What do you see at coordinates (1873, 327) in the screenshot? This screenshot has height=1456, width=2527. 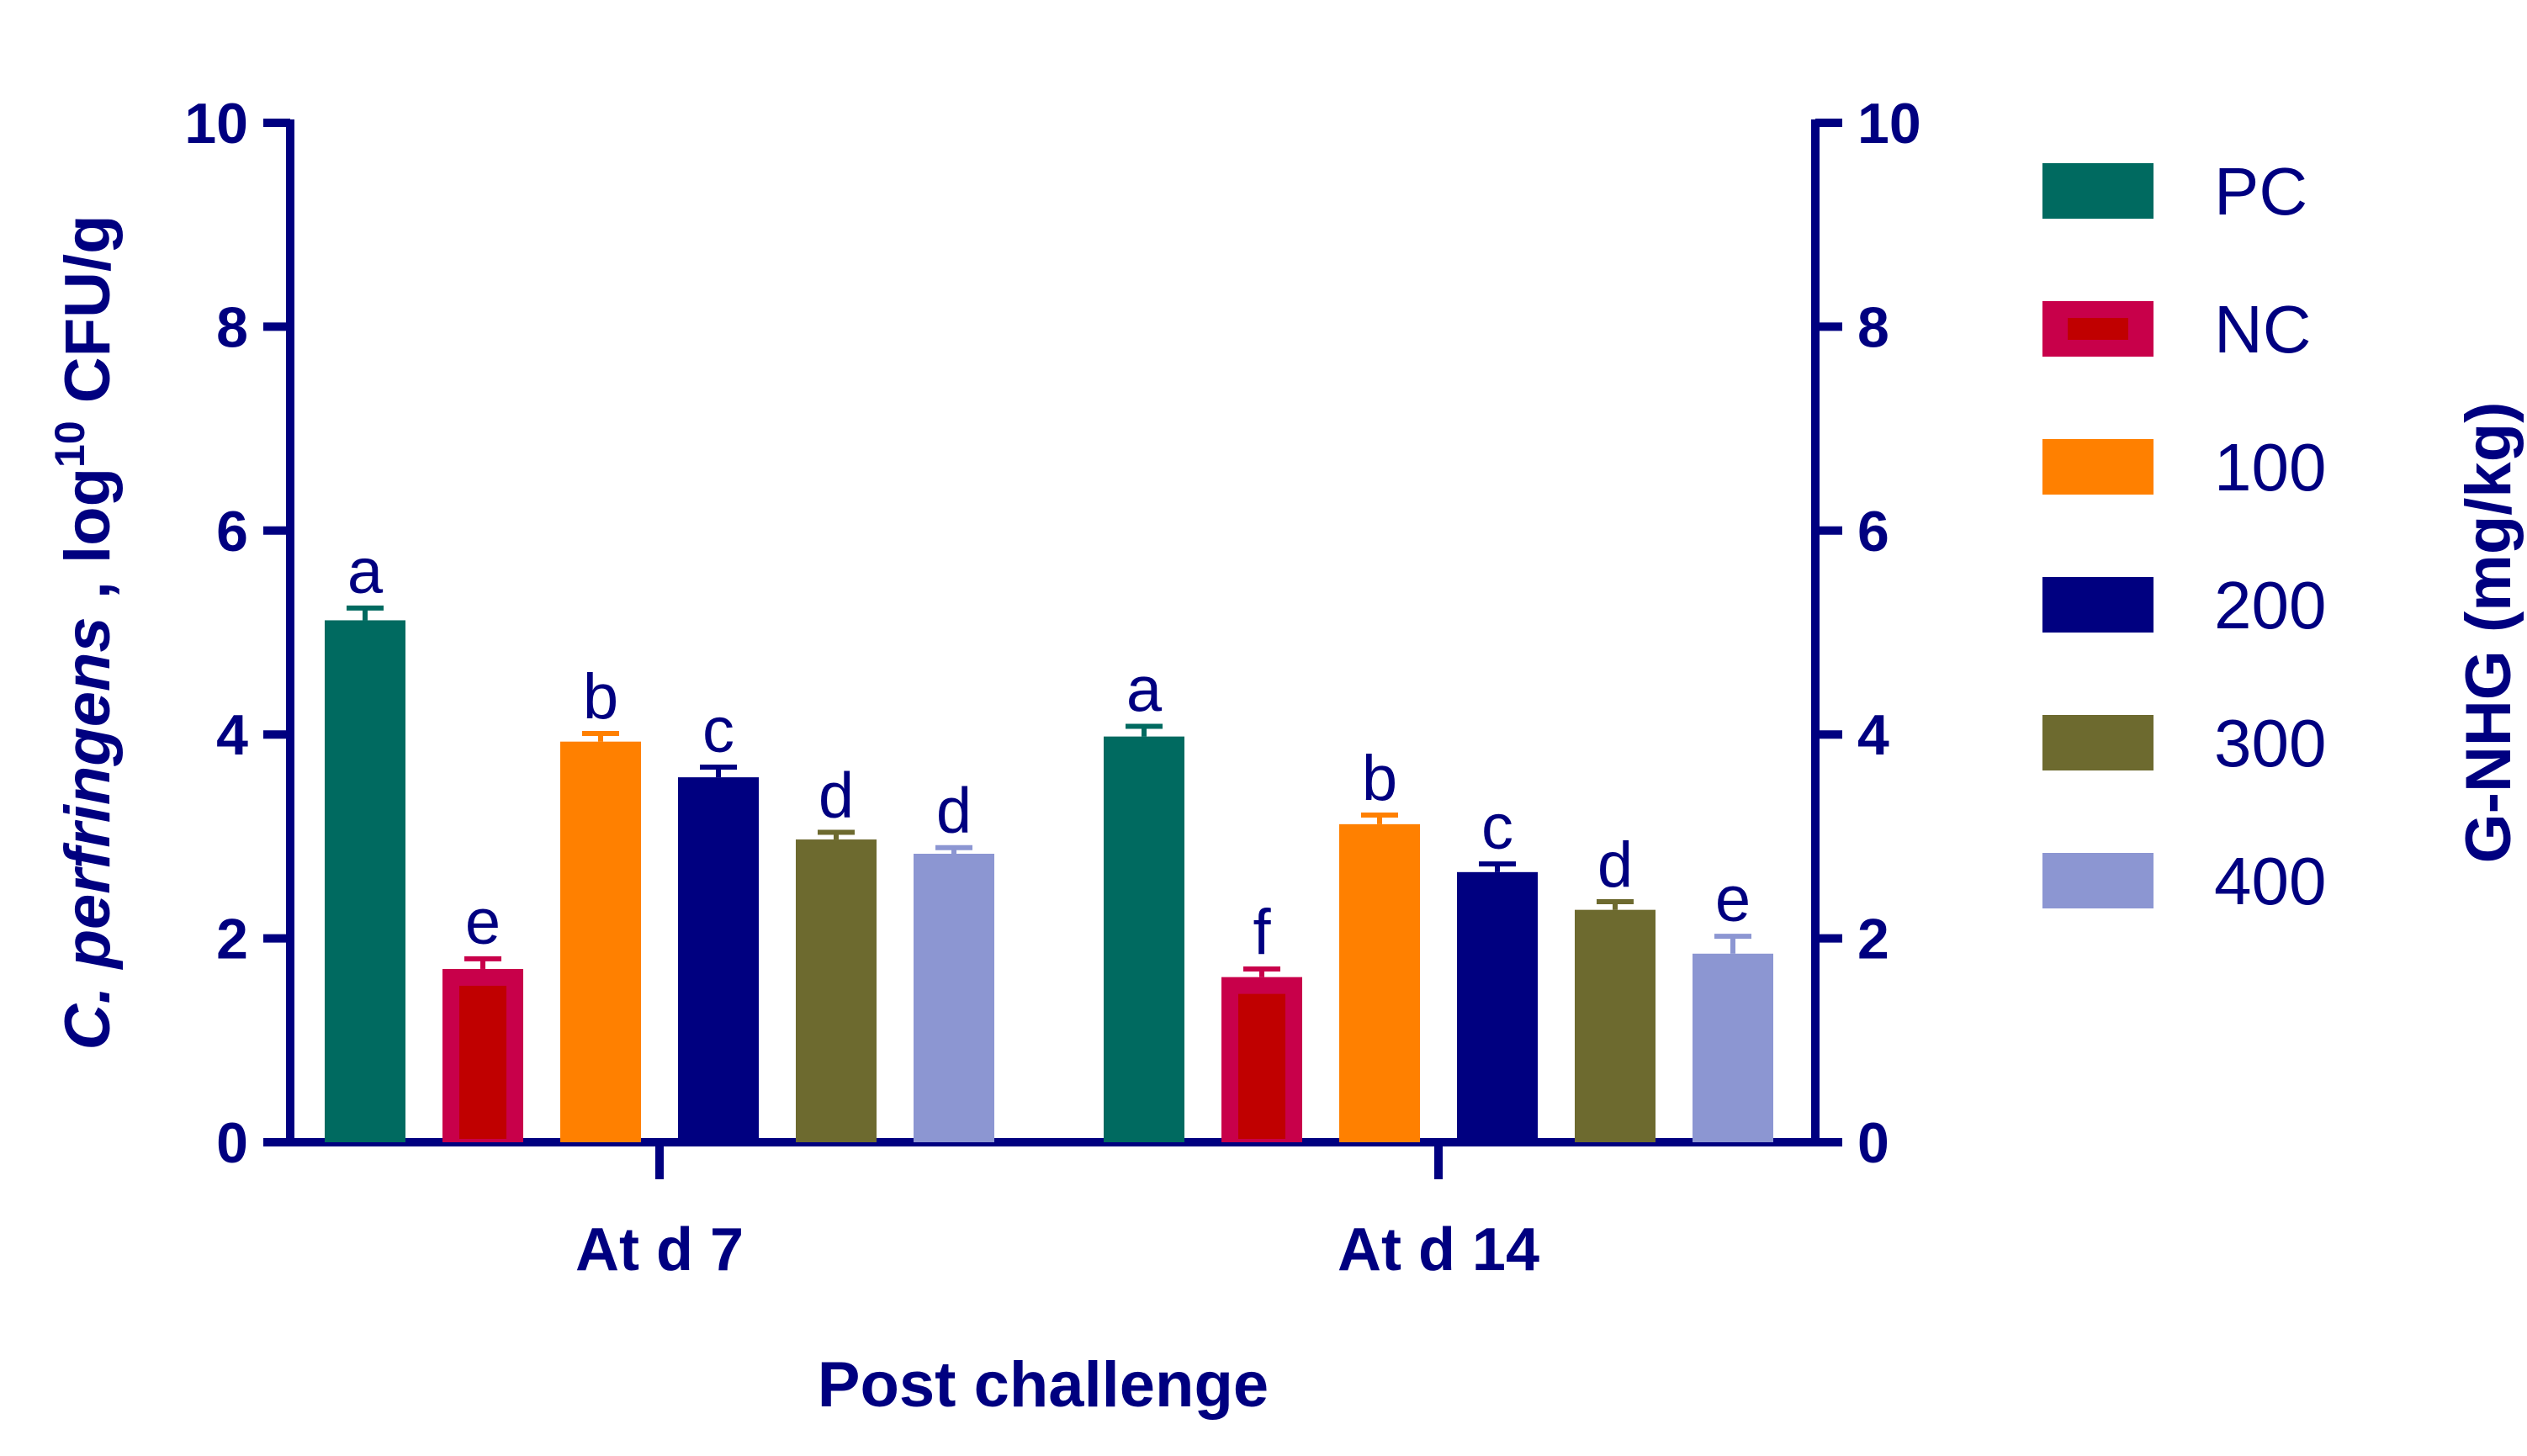 I see `right-y-tick-label: 8` at bounding box center [1873, 327].